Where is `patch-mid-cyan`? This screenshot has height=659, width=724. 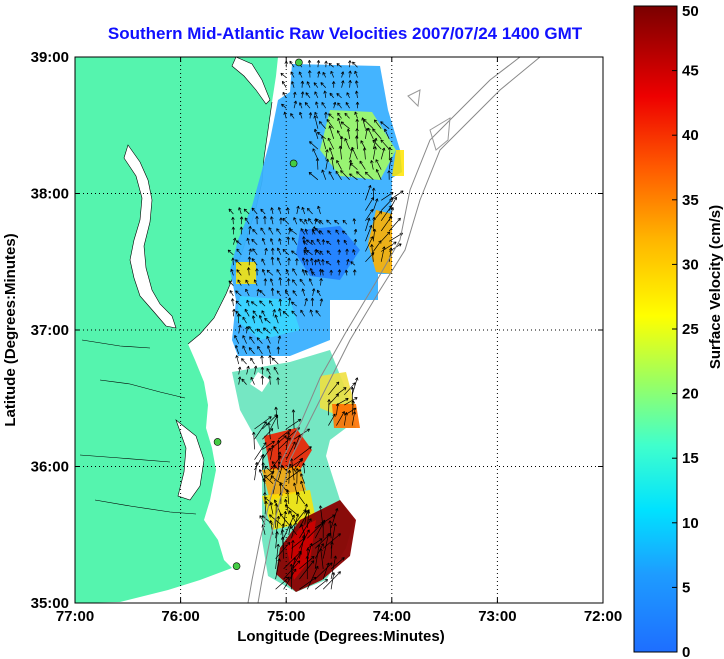 patch-mid-cyan is located at coordinates (268, 318).